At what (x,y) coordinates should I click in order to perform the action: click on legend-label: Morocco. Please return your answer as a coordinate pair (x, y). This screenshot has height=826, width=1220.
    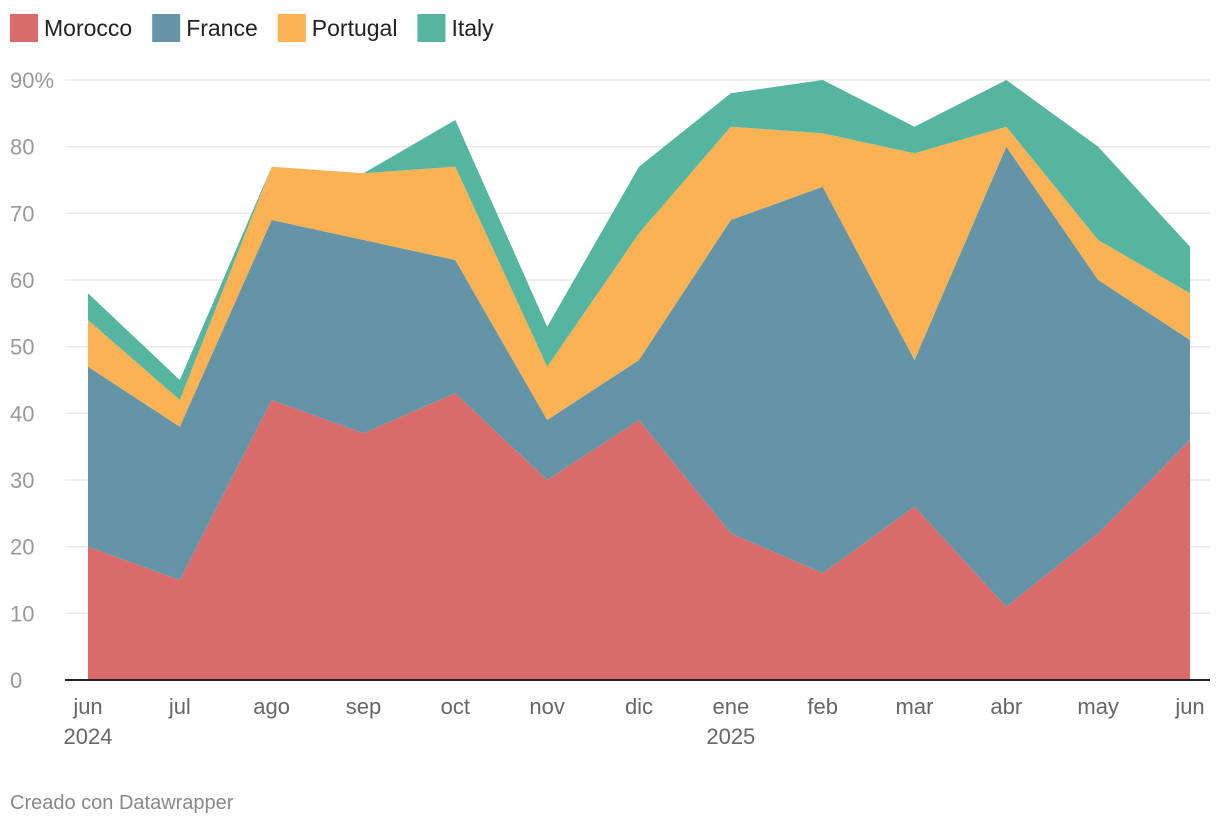
    Looking at the image, I should click on (88, 28).